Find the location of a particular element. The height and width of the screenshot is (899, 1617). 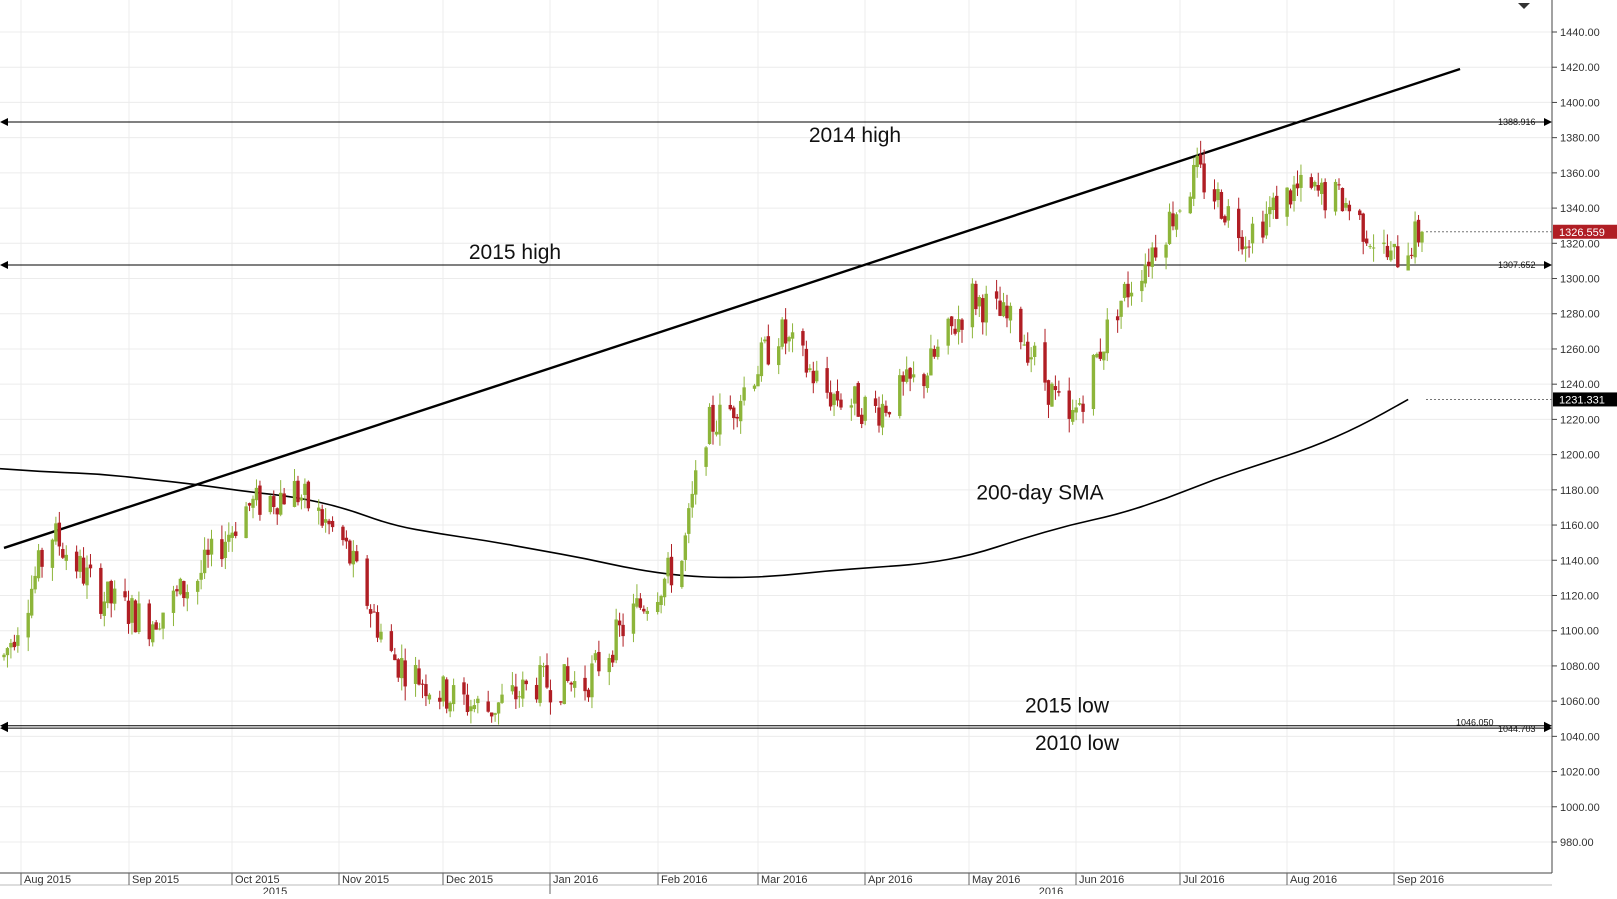

y-tick-label: 1280.00 is located at coordinates (1580, 315).